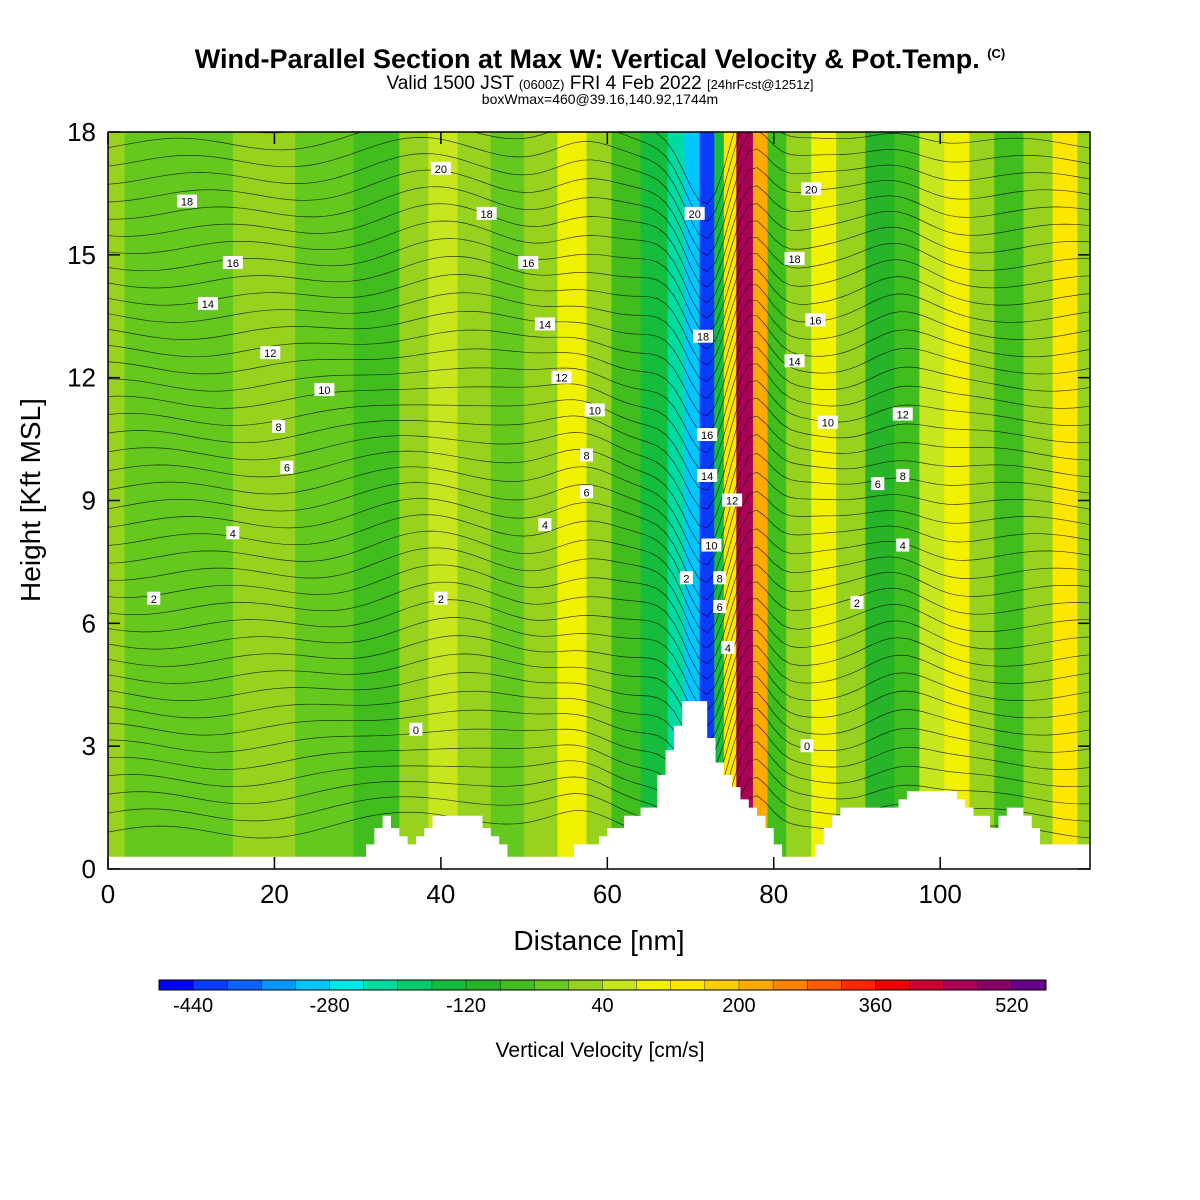 The height and width of the screenshot is (1200, 1200). I want to click on colorbar-tick-label: -120, so click(466, 1006).